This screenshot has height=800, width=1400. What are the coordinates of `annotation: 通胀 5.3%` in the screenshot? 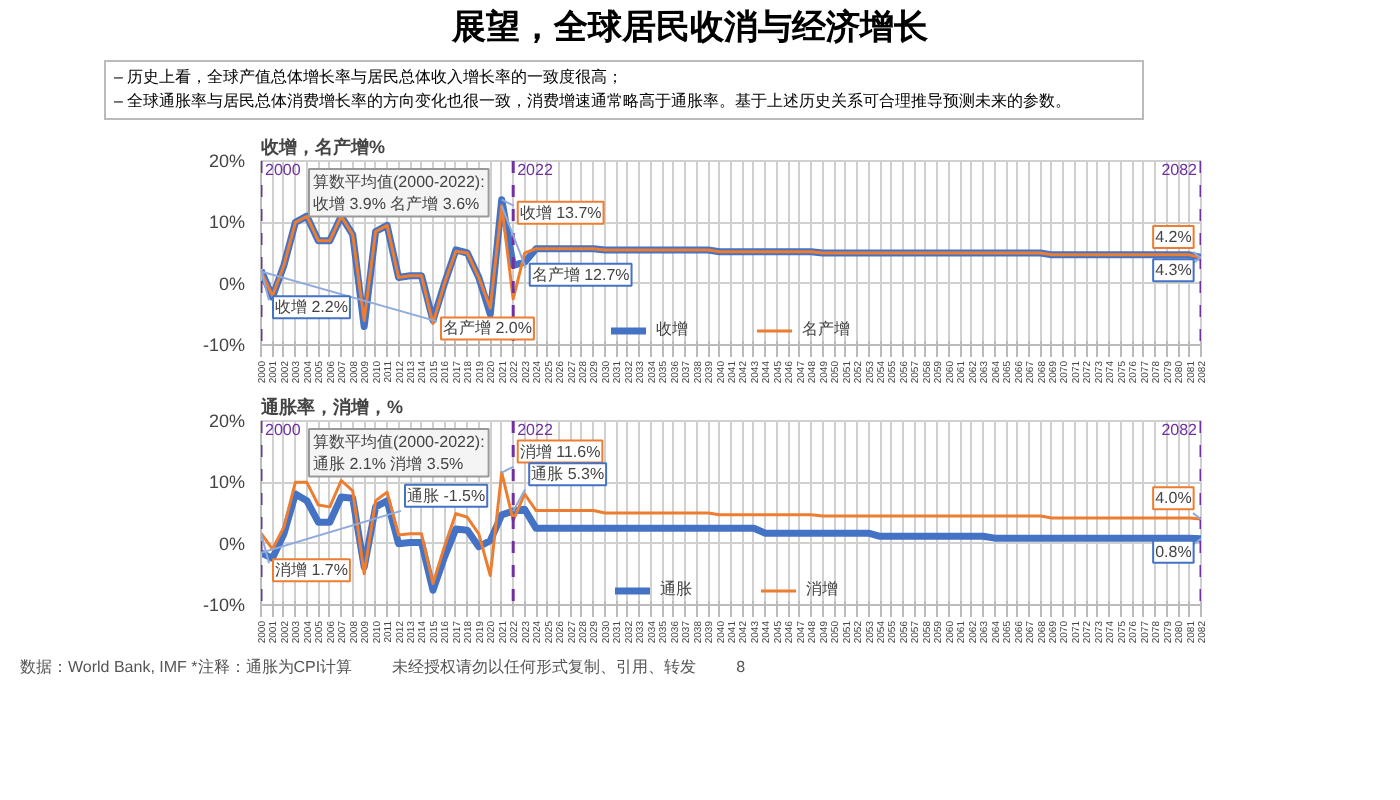 It's located at (568, 474).